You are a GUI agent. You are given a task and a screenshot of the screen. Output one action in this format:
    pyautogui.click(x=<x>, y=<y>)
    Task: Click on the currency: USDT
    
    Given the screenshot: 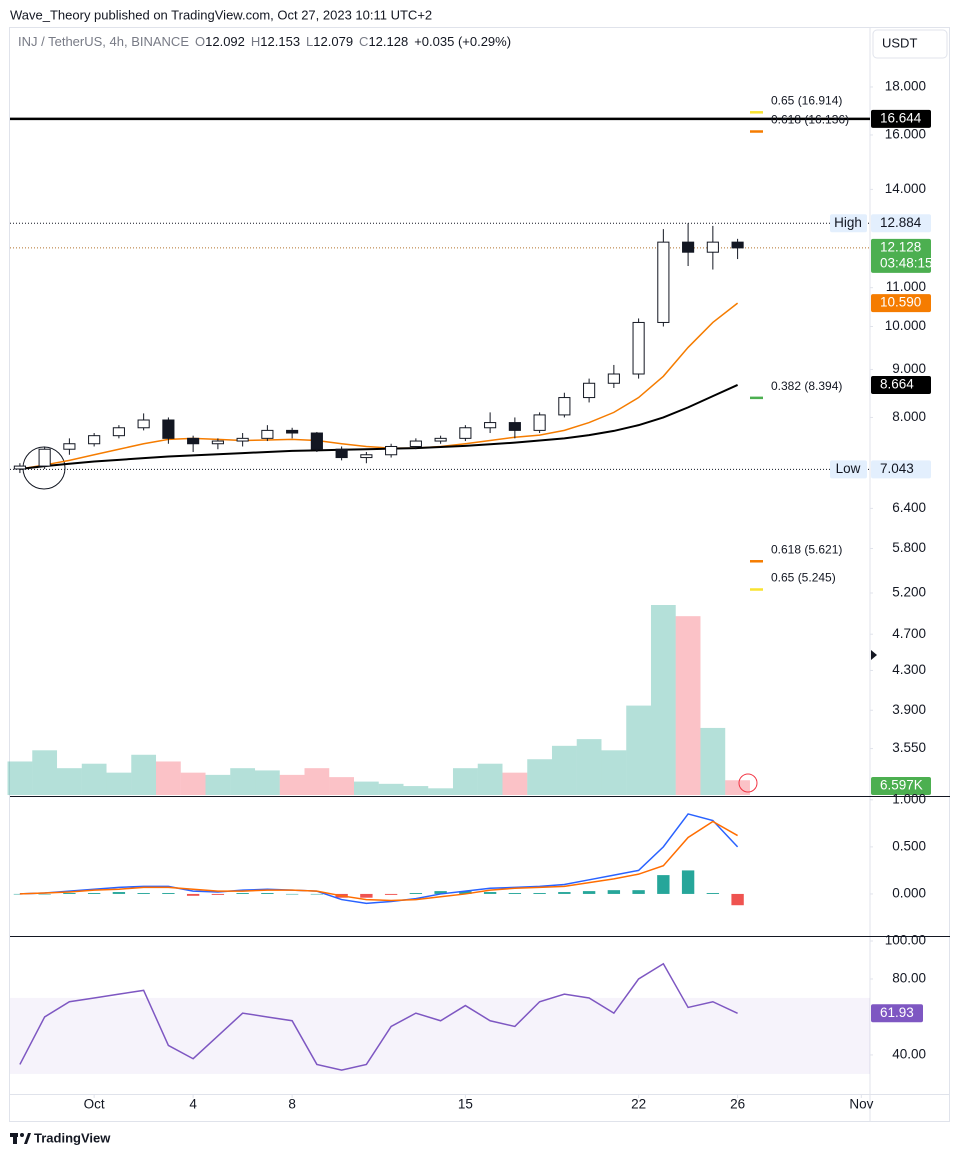 What is the action you would take?
    pyautogui.click(x=899, y=42)
    